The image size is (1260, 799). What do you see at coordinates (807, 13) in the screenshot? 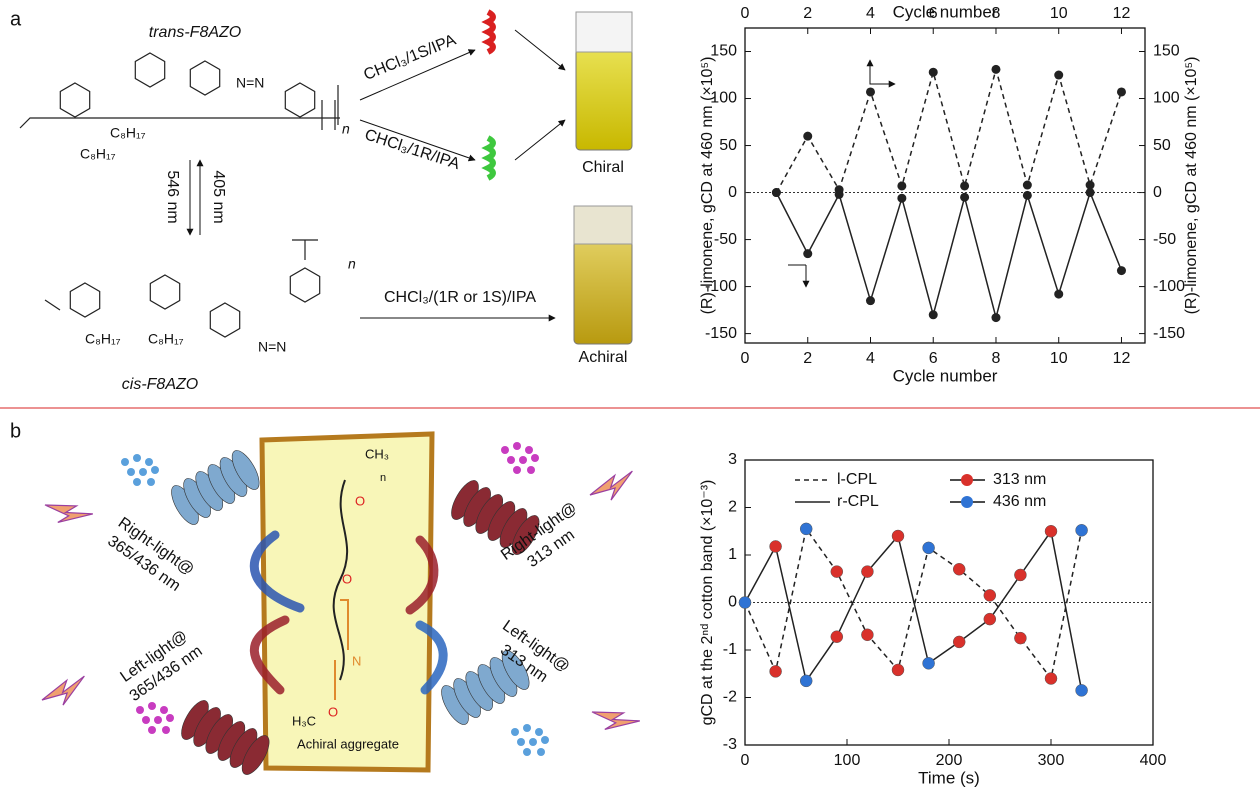
I see `x2-tick-label: 2` at bounding box center [807, 13].